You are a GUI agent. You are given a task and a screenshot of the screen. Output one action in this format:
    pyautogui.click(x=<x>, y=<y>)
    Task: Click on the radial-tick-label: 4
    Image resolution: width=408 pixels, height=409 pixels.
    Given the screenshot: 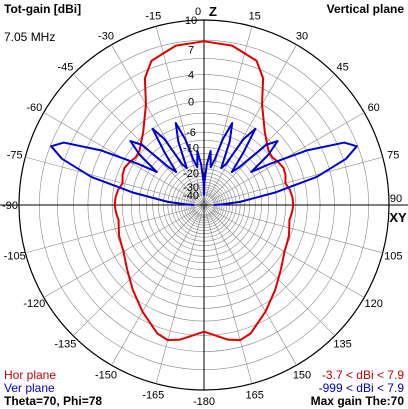 What is the action you would take?
    pyautogui.click(x=191, y=76)
    